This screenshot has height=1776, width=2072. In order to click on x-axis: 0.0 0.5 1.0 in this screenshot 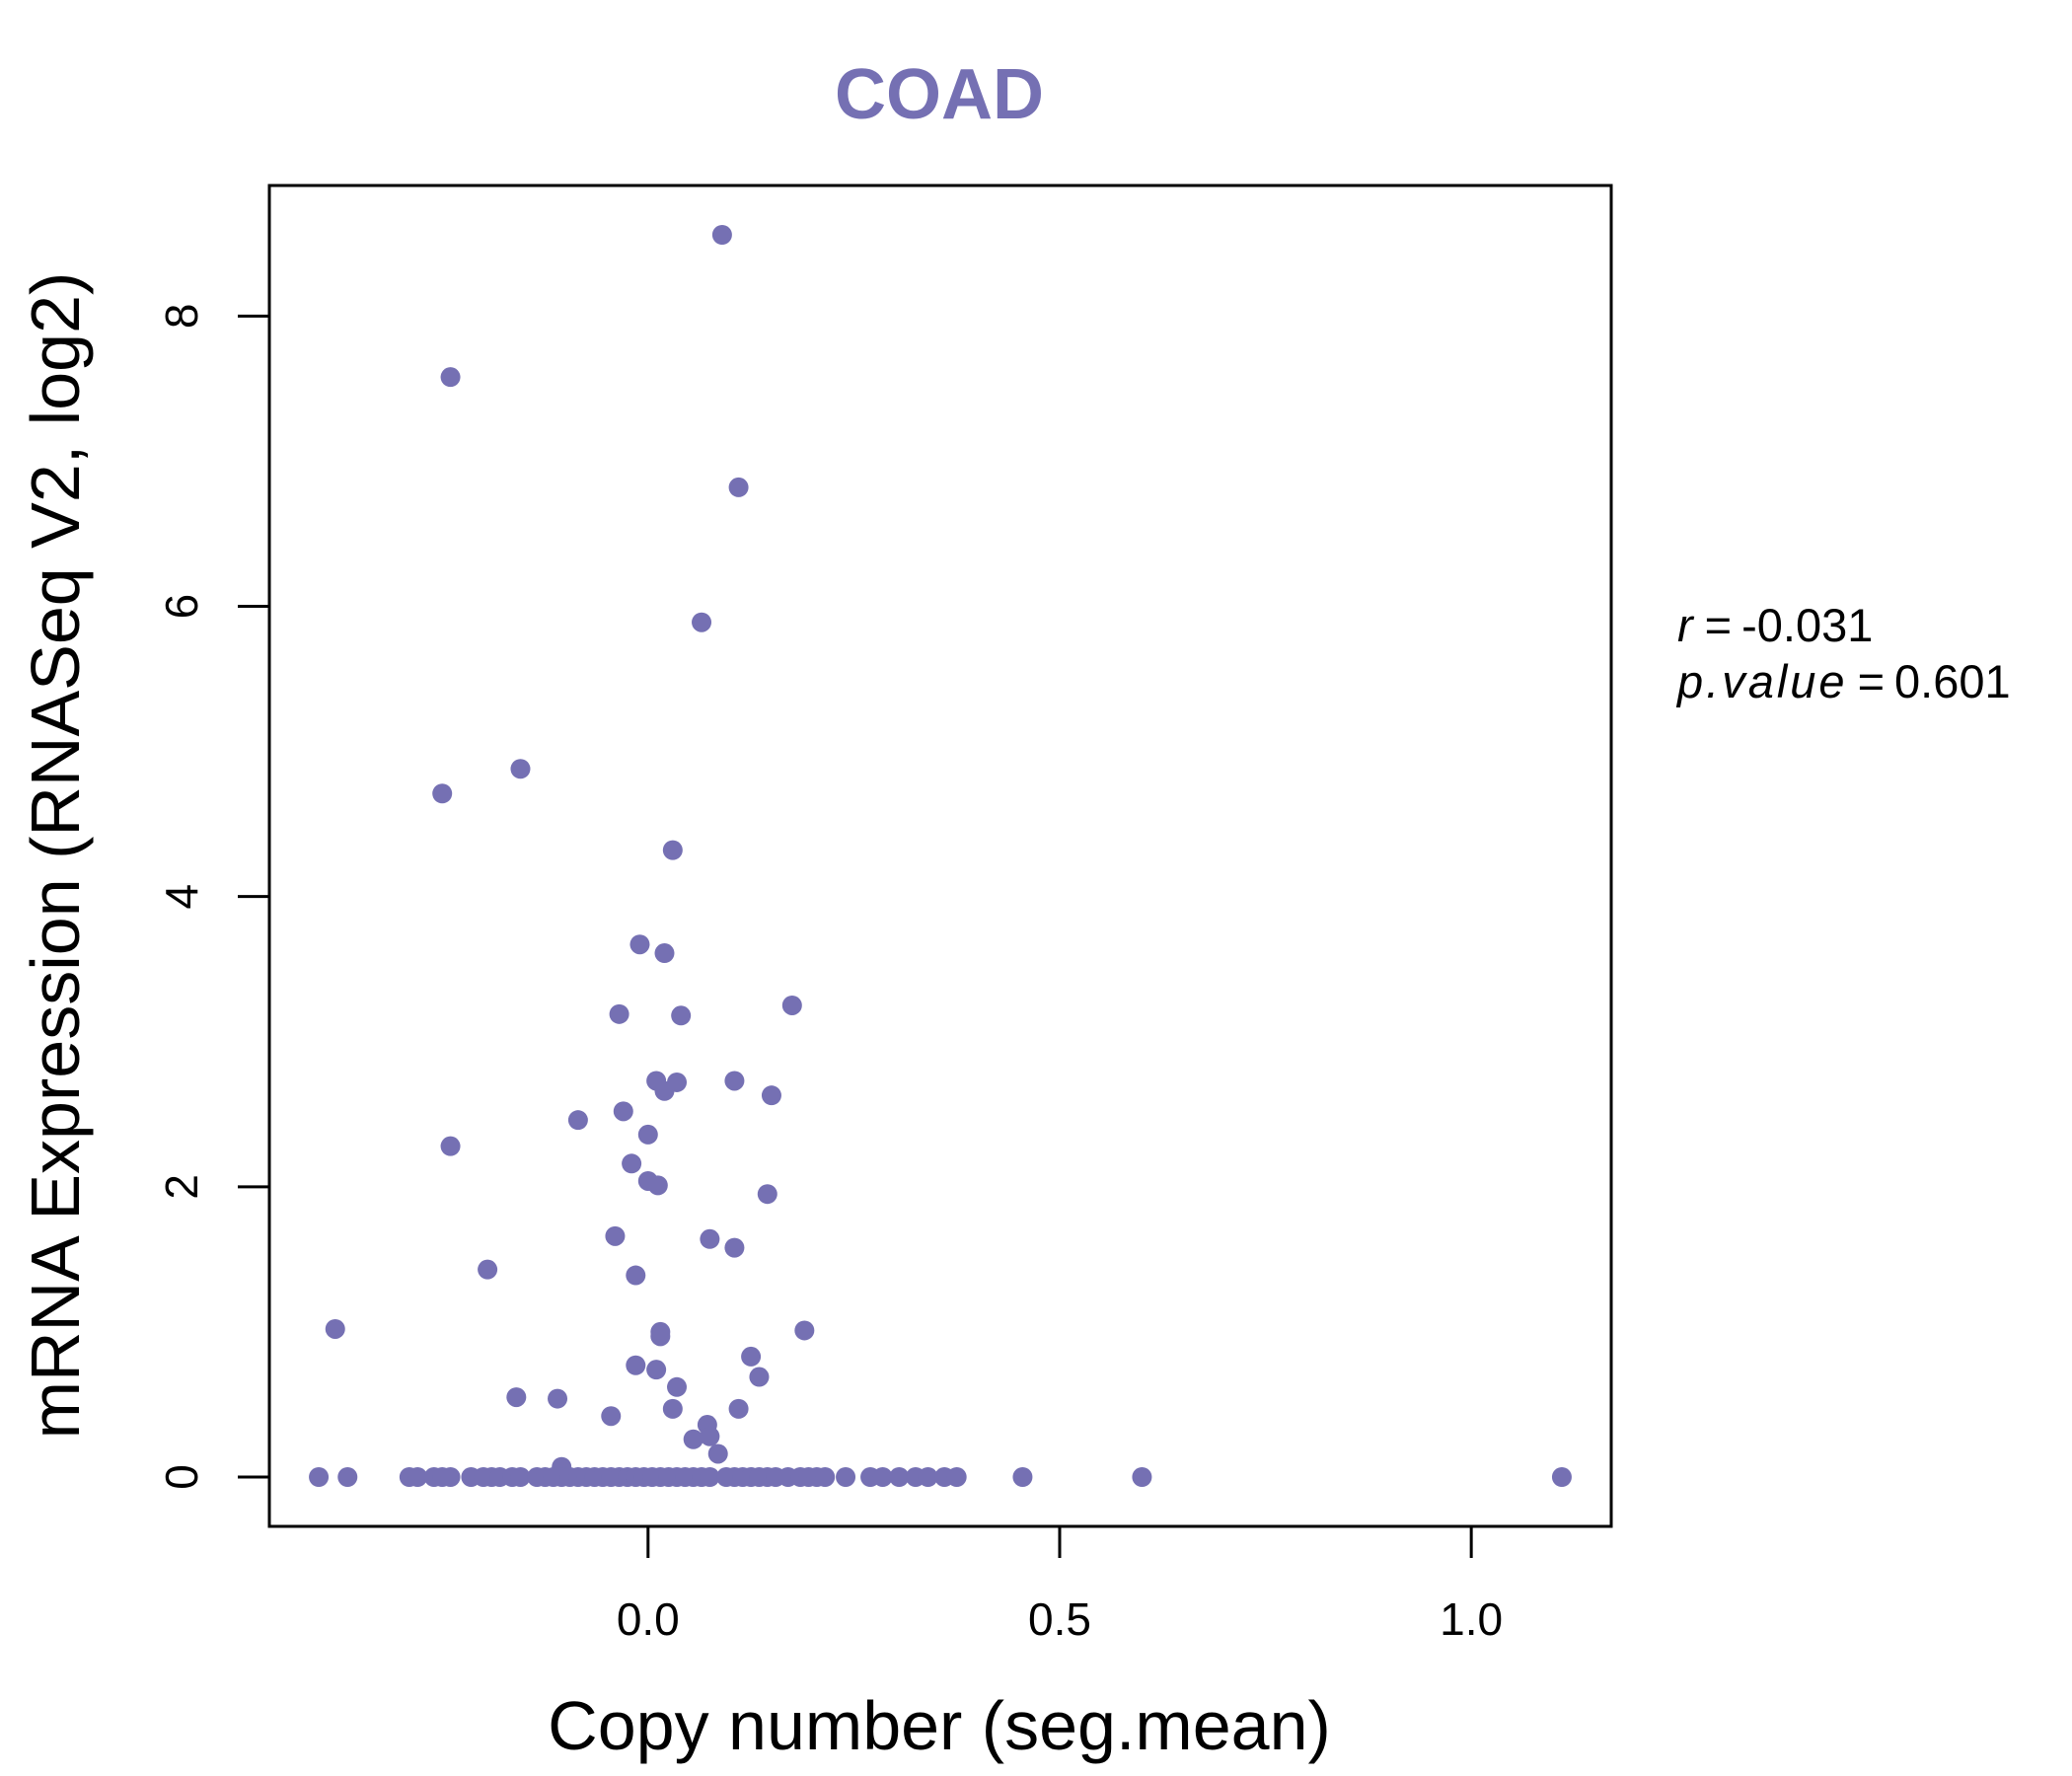, I will do `click(1060, 1586)`.